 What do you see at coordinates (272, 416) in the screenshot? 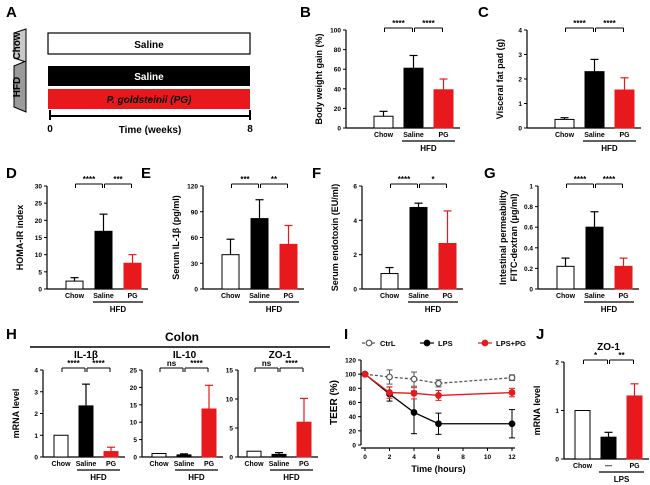
I see `panel-h3: 0 5 10 15 ZO-1 Chow Saline PG HFD ns ****` at bounding box center [272, 416].